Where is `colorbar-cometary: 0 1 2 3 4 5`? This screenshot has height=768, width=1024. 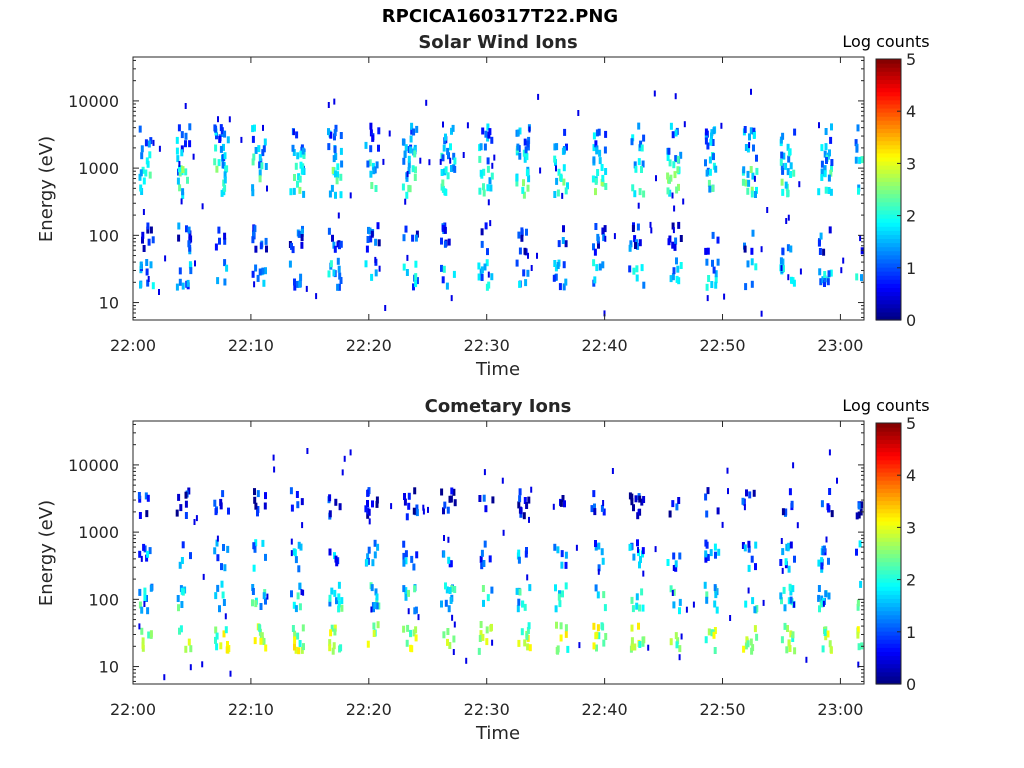
colorbar-cometary: 0 1 2 3 4 5 is located at coordinates (895, 554).